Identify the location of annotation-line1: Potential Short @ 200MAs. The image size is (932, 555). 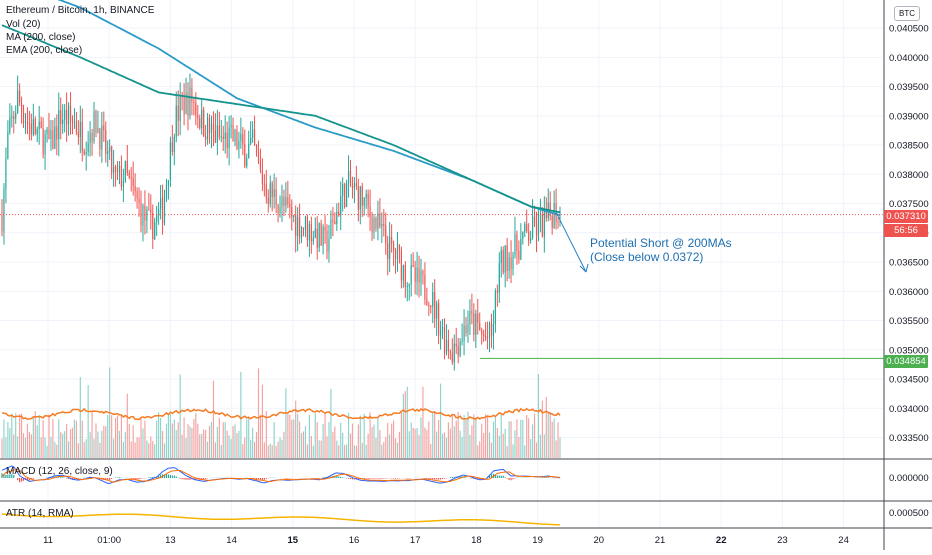
(661, 243).